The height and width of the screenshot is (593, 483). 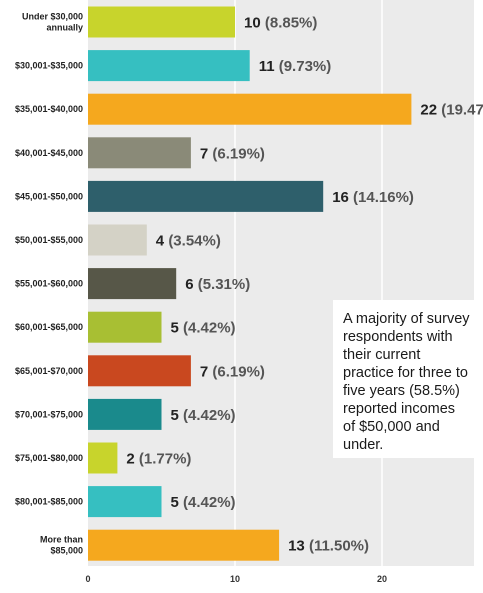 I want to click on value-count-9: 5, so click(x=177, y=415).